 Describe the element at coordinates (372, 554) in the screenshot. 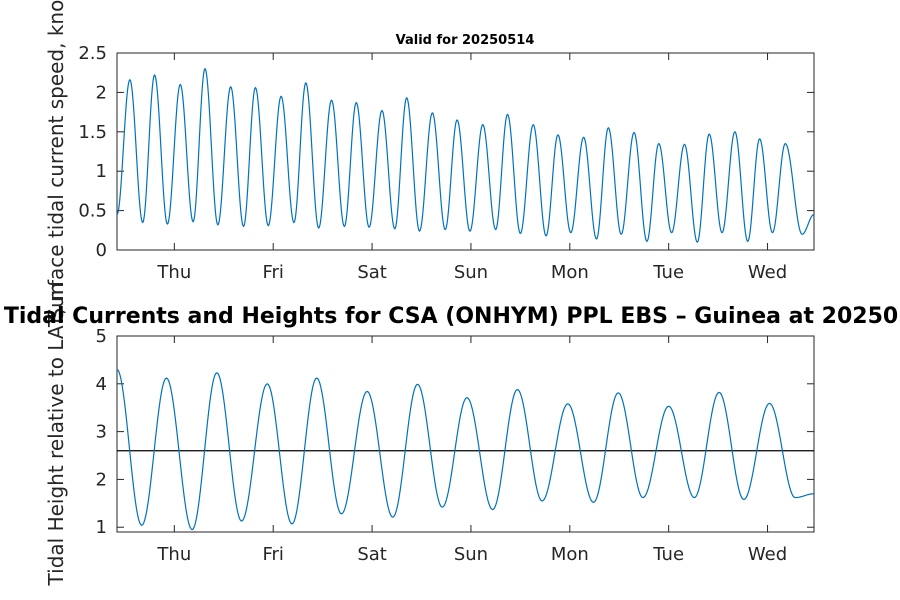

I see `tidal-height-xtick-label: Sat` at that location.